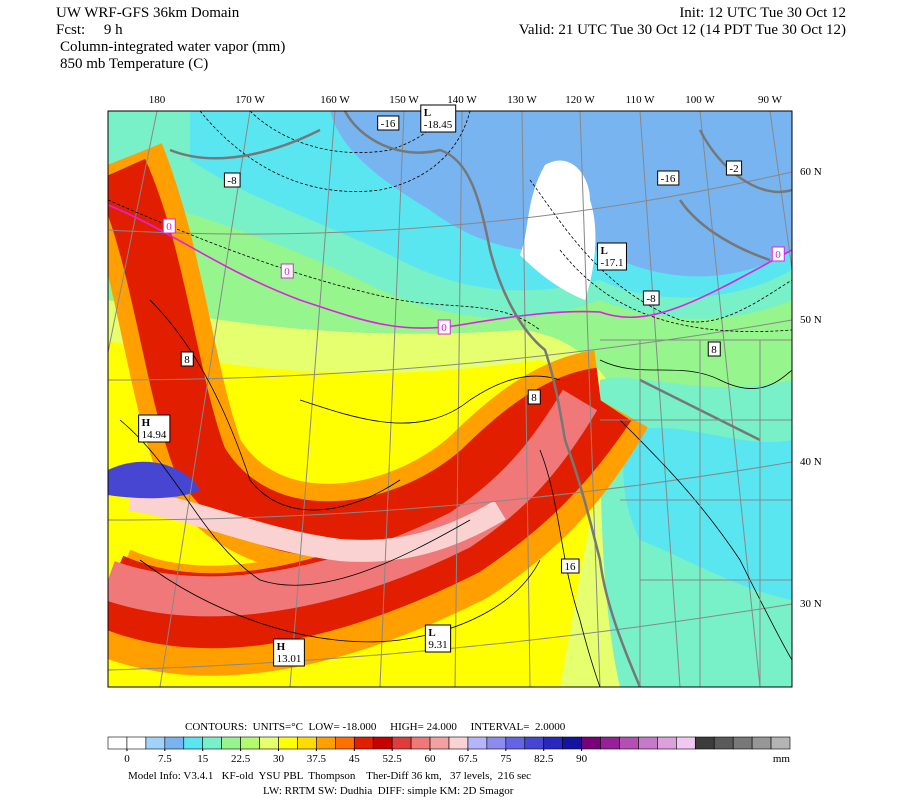 The height and width of the screenshot is (800, 900). Describe the element at coordinates (317, 525) in the screenshot. I see `moisture-band` at that location.